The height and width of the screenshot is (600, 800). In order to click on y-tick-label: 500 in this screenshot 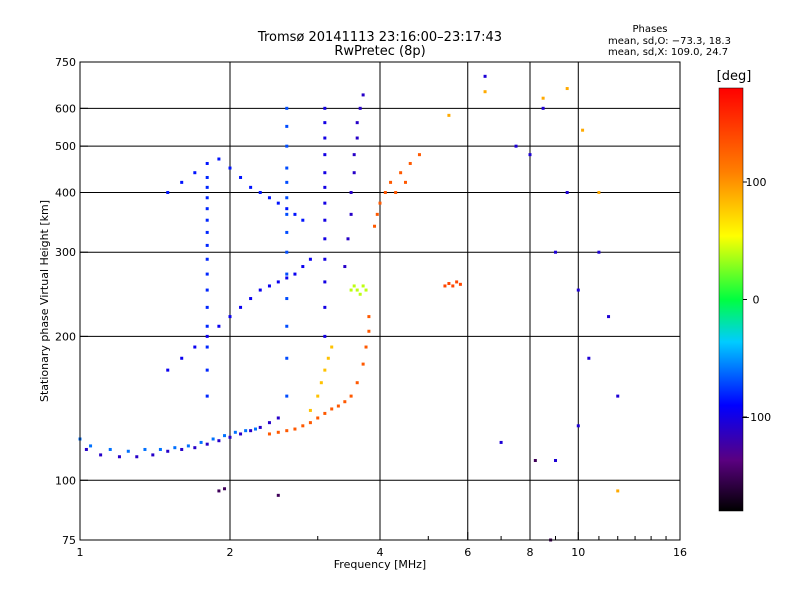, I will do `click(65, 146)`.